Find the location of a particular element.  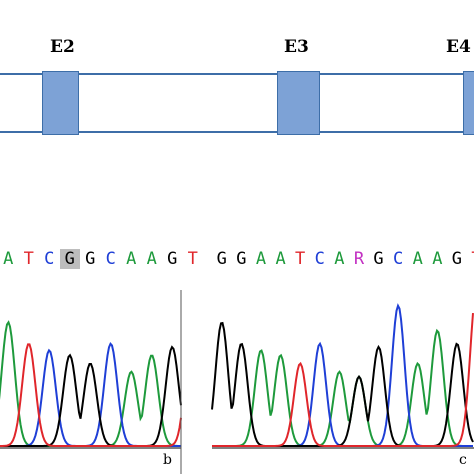

exon-box-e3 is located at coordinates (298, 103).